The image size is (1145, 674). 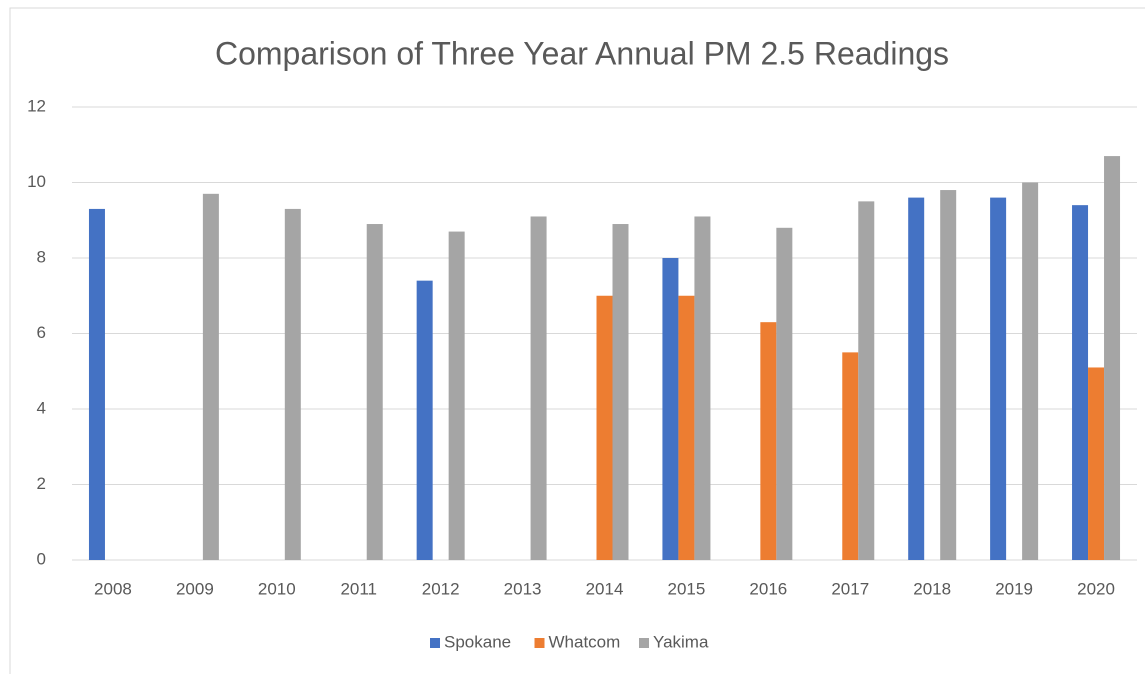 What do you see at coordinates (41, 407) in the screenshot?
I see `y-tick-label: 4` at bounding box center [41, 407].